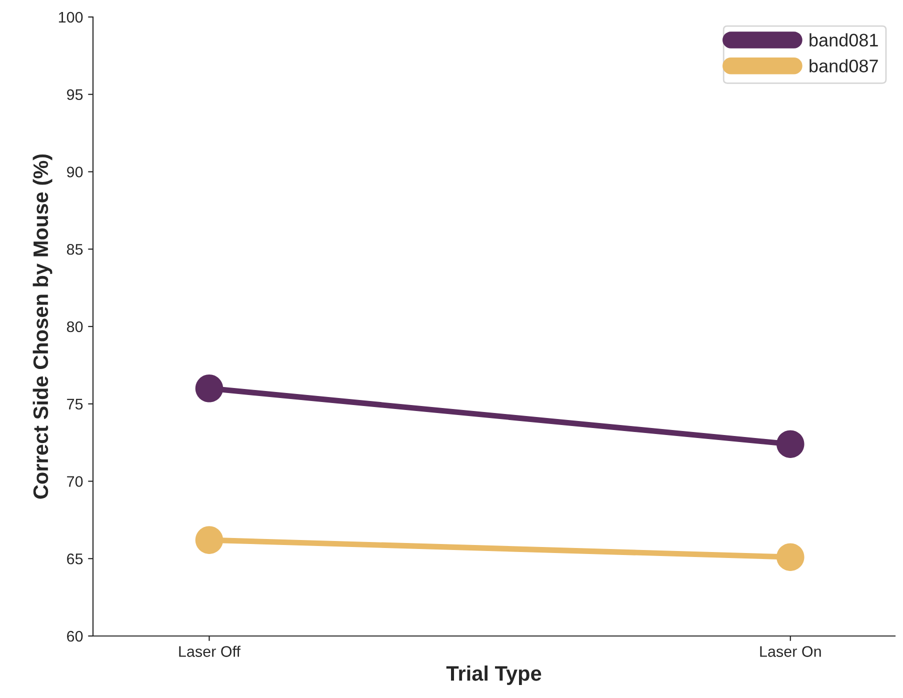 The height and width of the screenshot is (698, 903). What do you see at coordinates (75, 558) in the screenshot?
I see `y-tick-label: 65` at bounding box center [75, 558].